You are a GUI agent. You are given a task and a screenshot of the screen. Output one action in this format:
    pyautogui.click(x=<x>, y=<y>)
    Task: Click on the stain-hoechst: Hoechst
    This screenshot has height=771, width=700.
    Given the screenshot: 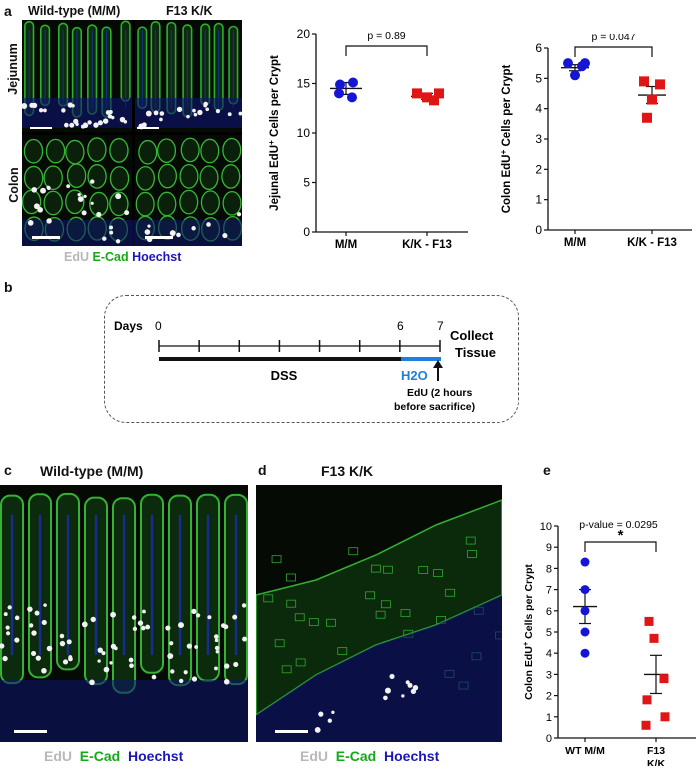 What is the action you would take?
    pyautogui.click(x=156, y=756)
    